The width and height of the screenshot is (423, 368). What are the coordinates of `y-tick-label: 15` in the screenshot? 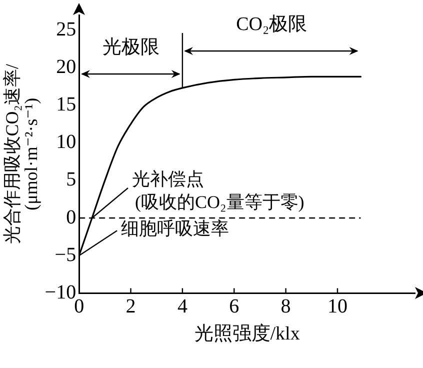 It's located at (66, 104).